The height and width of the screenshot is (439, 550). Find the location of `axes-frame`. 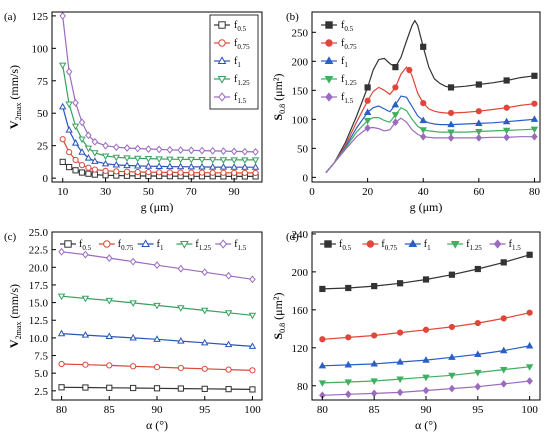

axes-frame is located at coordinates (157, 316).